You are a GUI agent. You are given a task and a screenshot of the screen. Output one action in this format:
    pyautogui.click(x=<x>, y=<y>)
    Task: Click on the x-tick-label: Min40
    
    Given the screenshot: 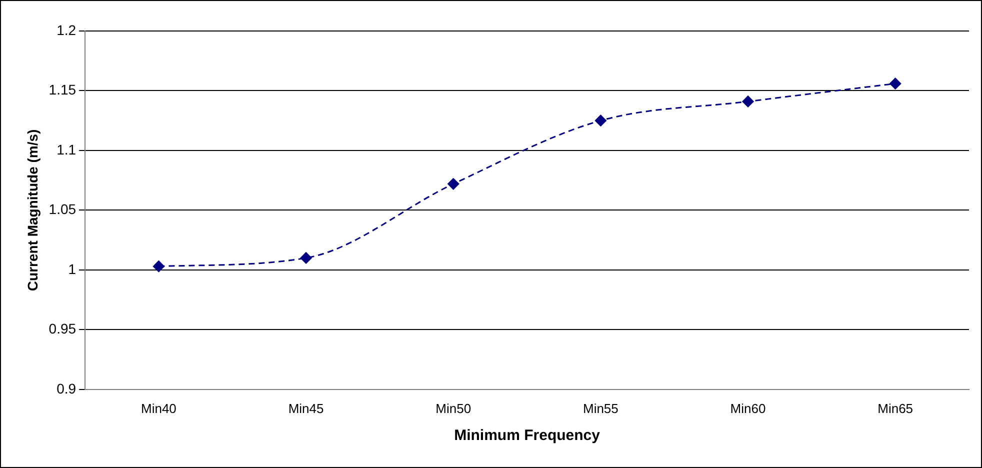 What is the action you would take?
    pyautogui.click(x=158, y=408)
    